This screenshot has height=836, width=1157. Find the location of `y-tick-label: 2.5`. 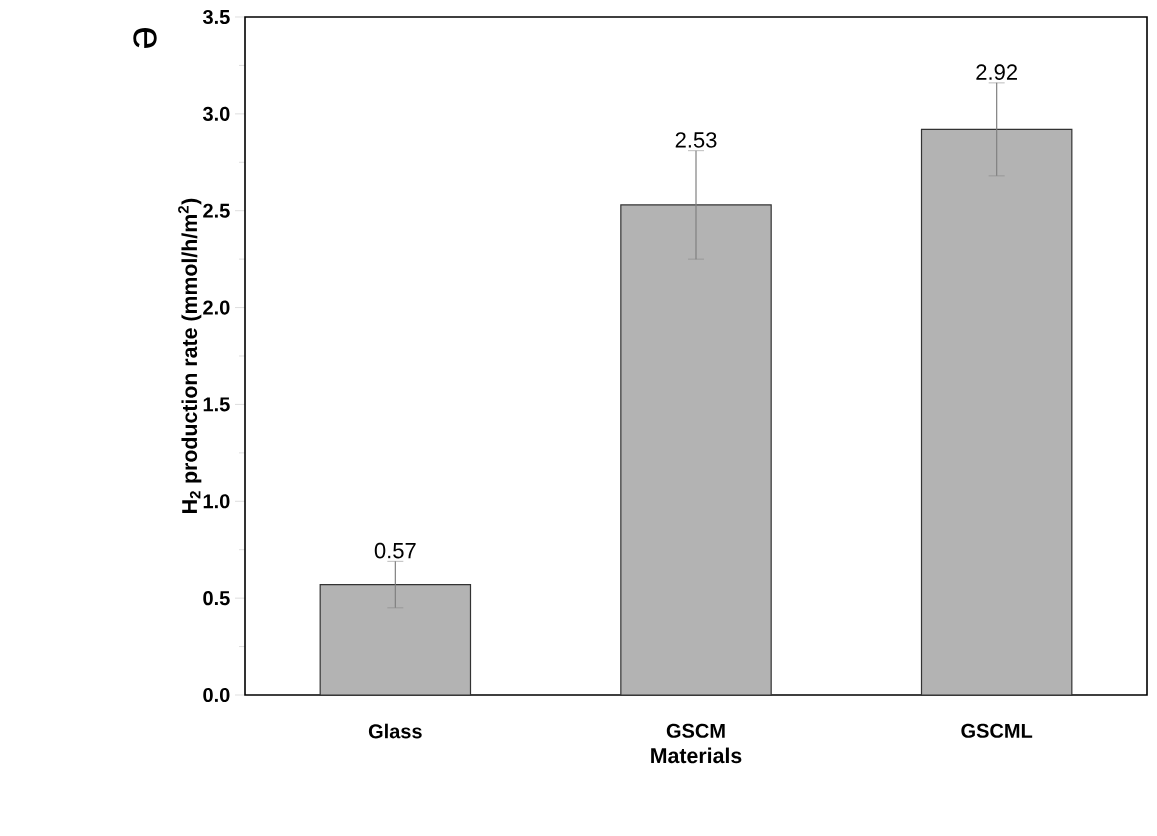

y-tick-label: 2.5 is located at coordinates (216, 210).